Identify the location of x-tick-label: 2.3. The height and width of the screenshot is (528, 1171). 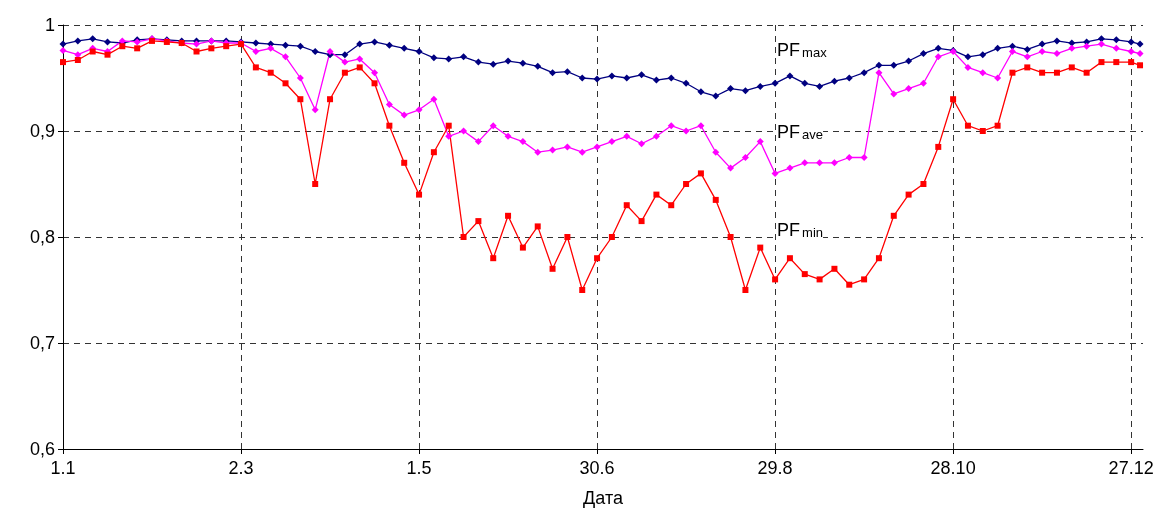
(241, 468).